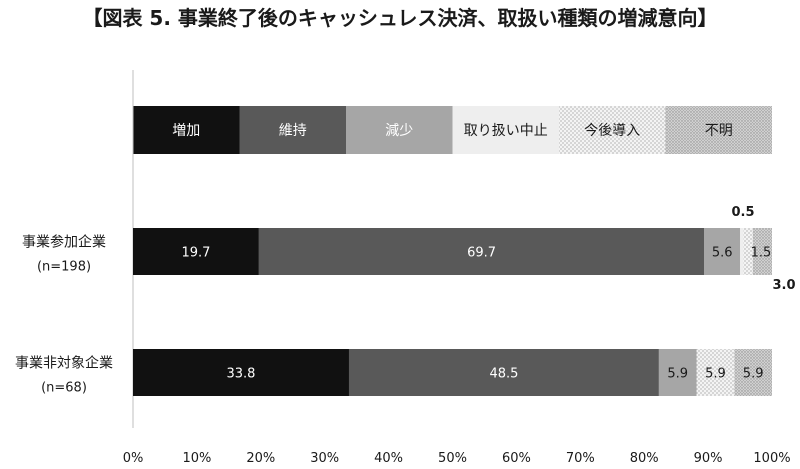  What do you see at coordinates (64, 267) in the screenshot?
I see `category-n-0: (n=198)` at bounding box center [64, 267].